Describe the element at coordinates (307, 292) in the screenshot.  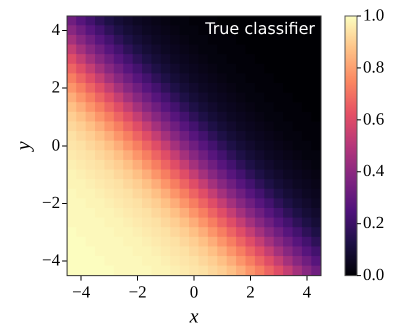
I see `x-tick-label: 4` at that location.